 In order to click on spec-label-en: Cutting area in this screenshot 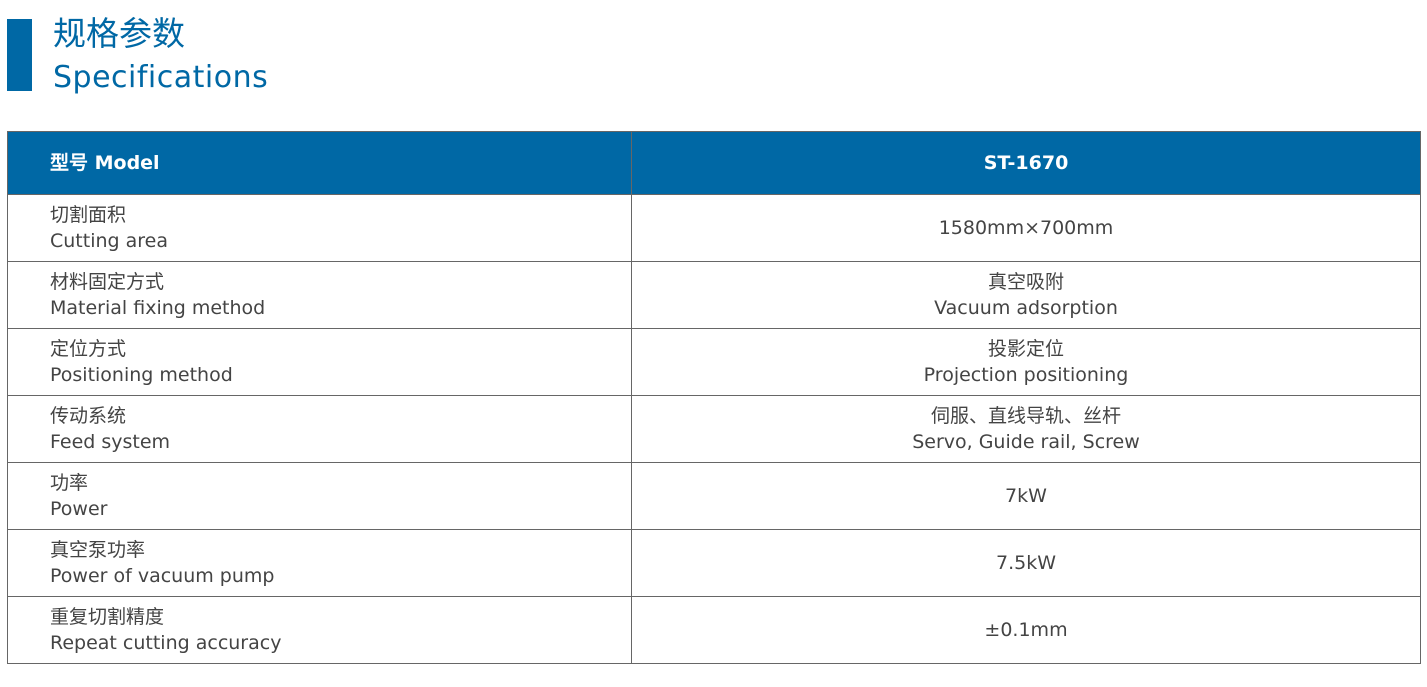, I will do `click(109, 241)`.